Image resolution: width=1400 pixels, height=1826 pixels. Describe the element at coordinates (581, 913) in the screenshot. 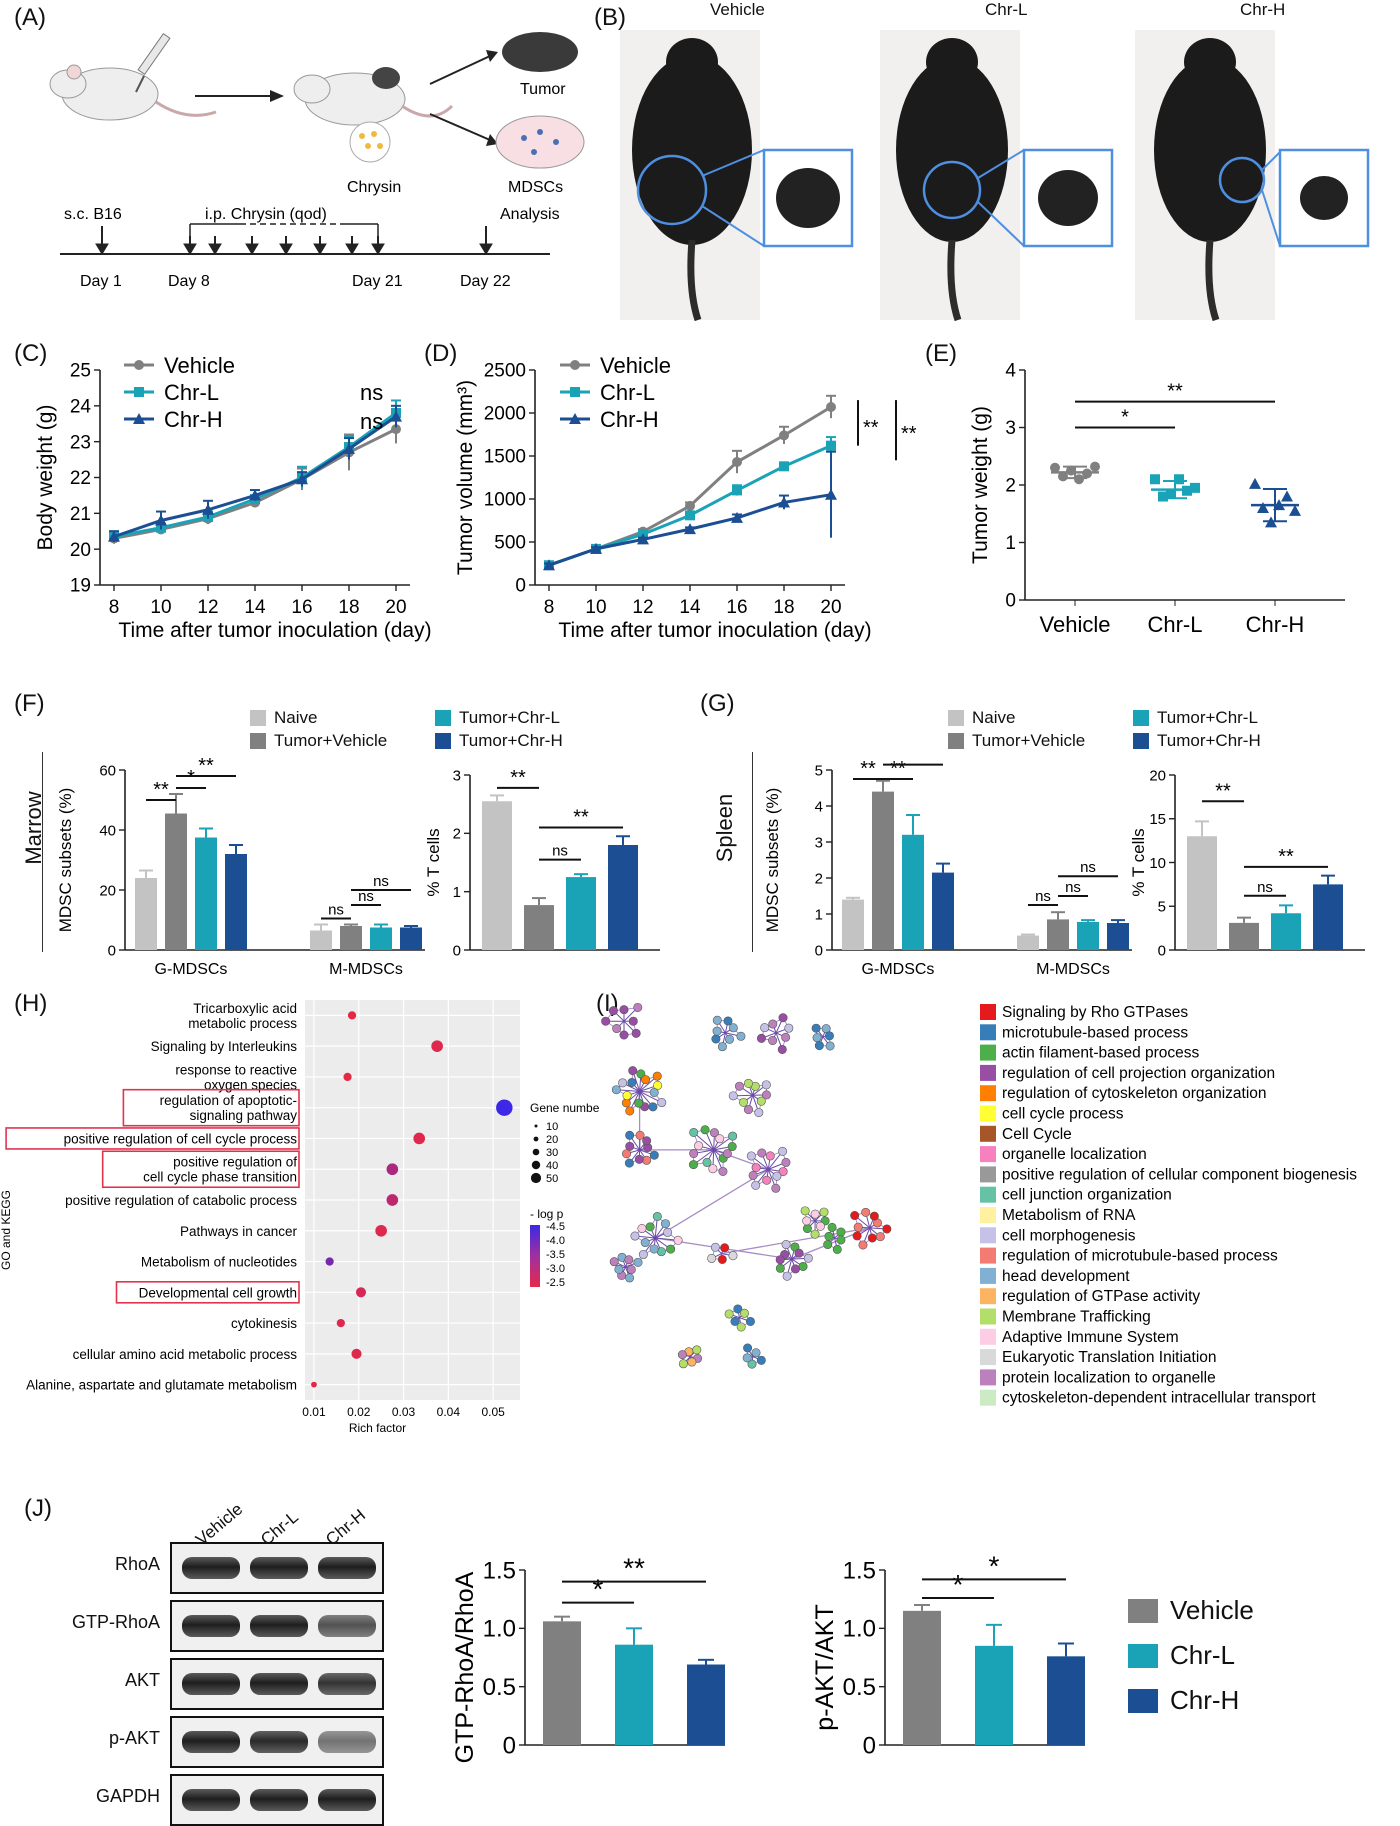

I see `bar-tumor-chr-l` at that location.